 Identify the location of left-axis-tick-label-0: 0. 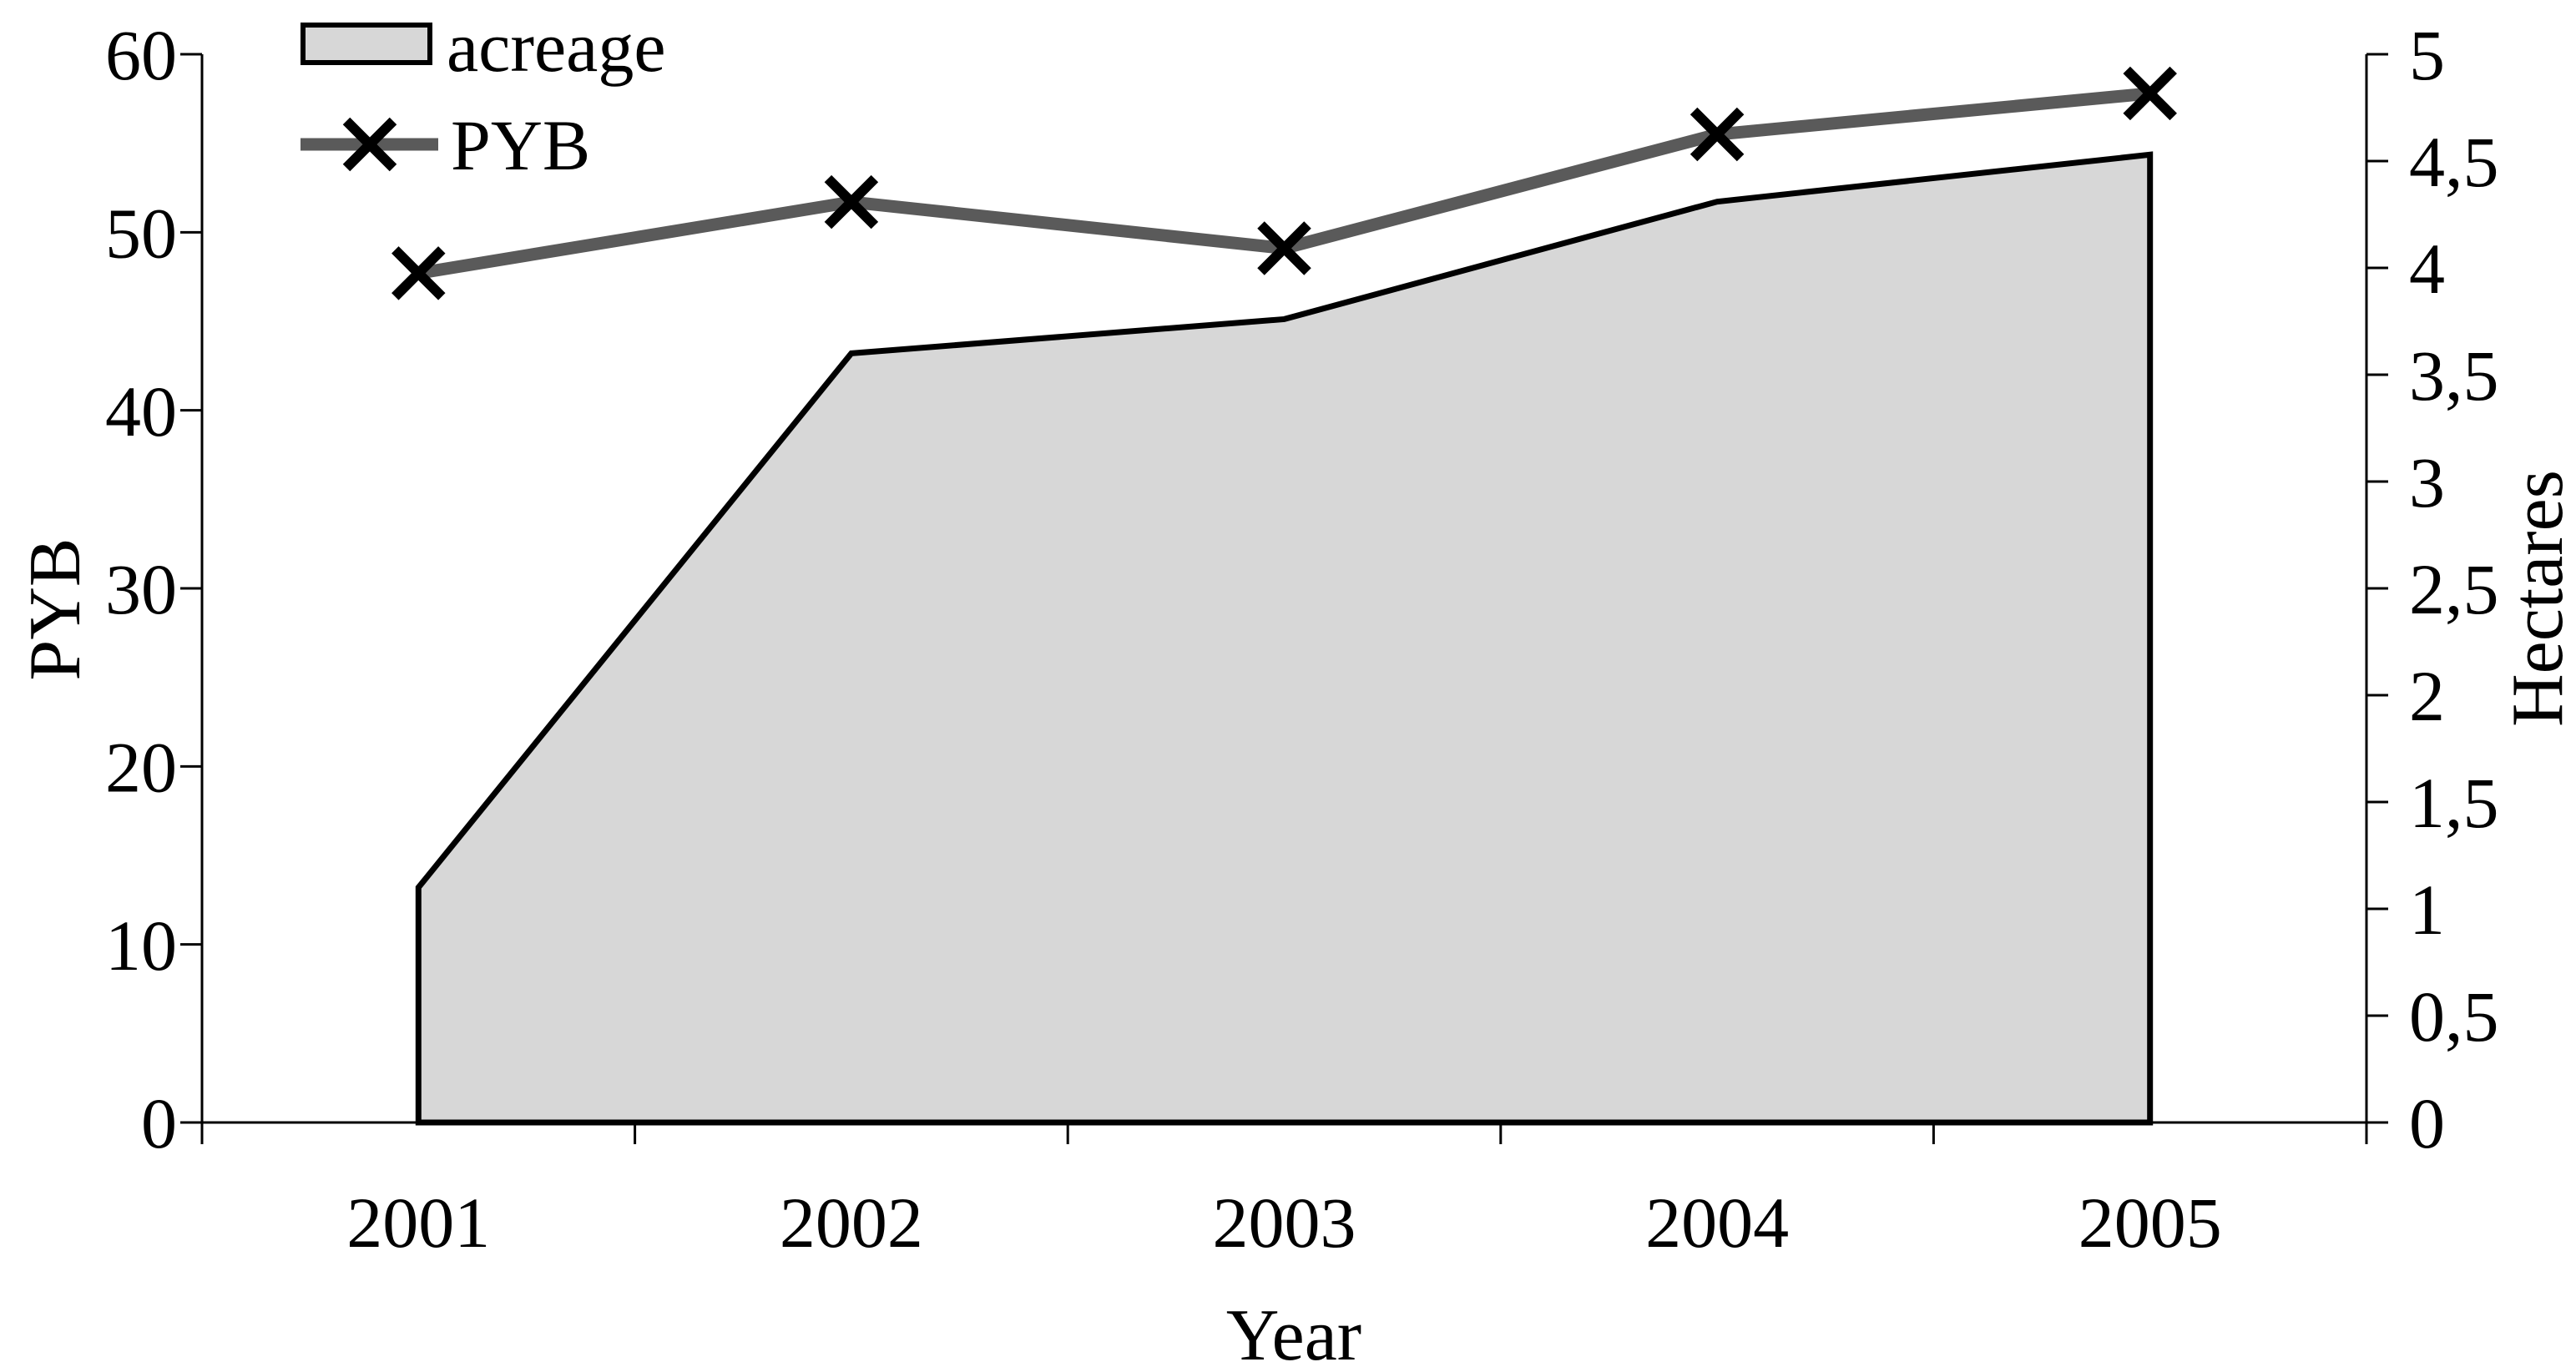
(159, 1123).